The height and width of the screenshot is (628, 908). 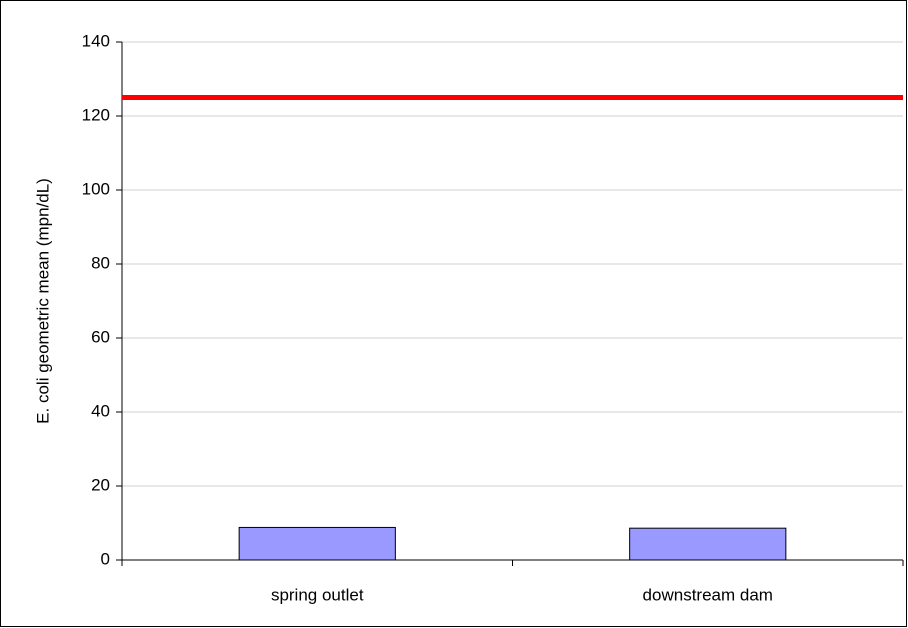 I want to click on y-tick-label: 80, so click(x=100, y=262).